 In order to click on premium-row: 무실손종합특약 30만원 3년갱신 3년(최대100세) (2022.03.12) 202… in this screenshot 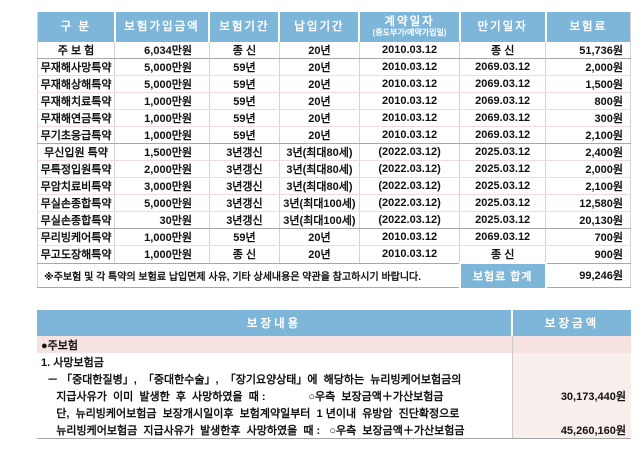, I will do `click(334, 220)`.